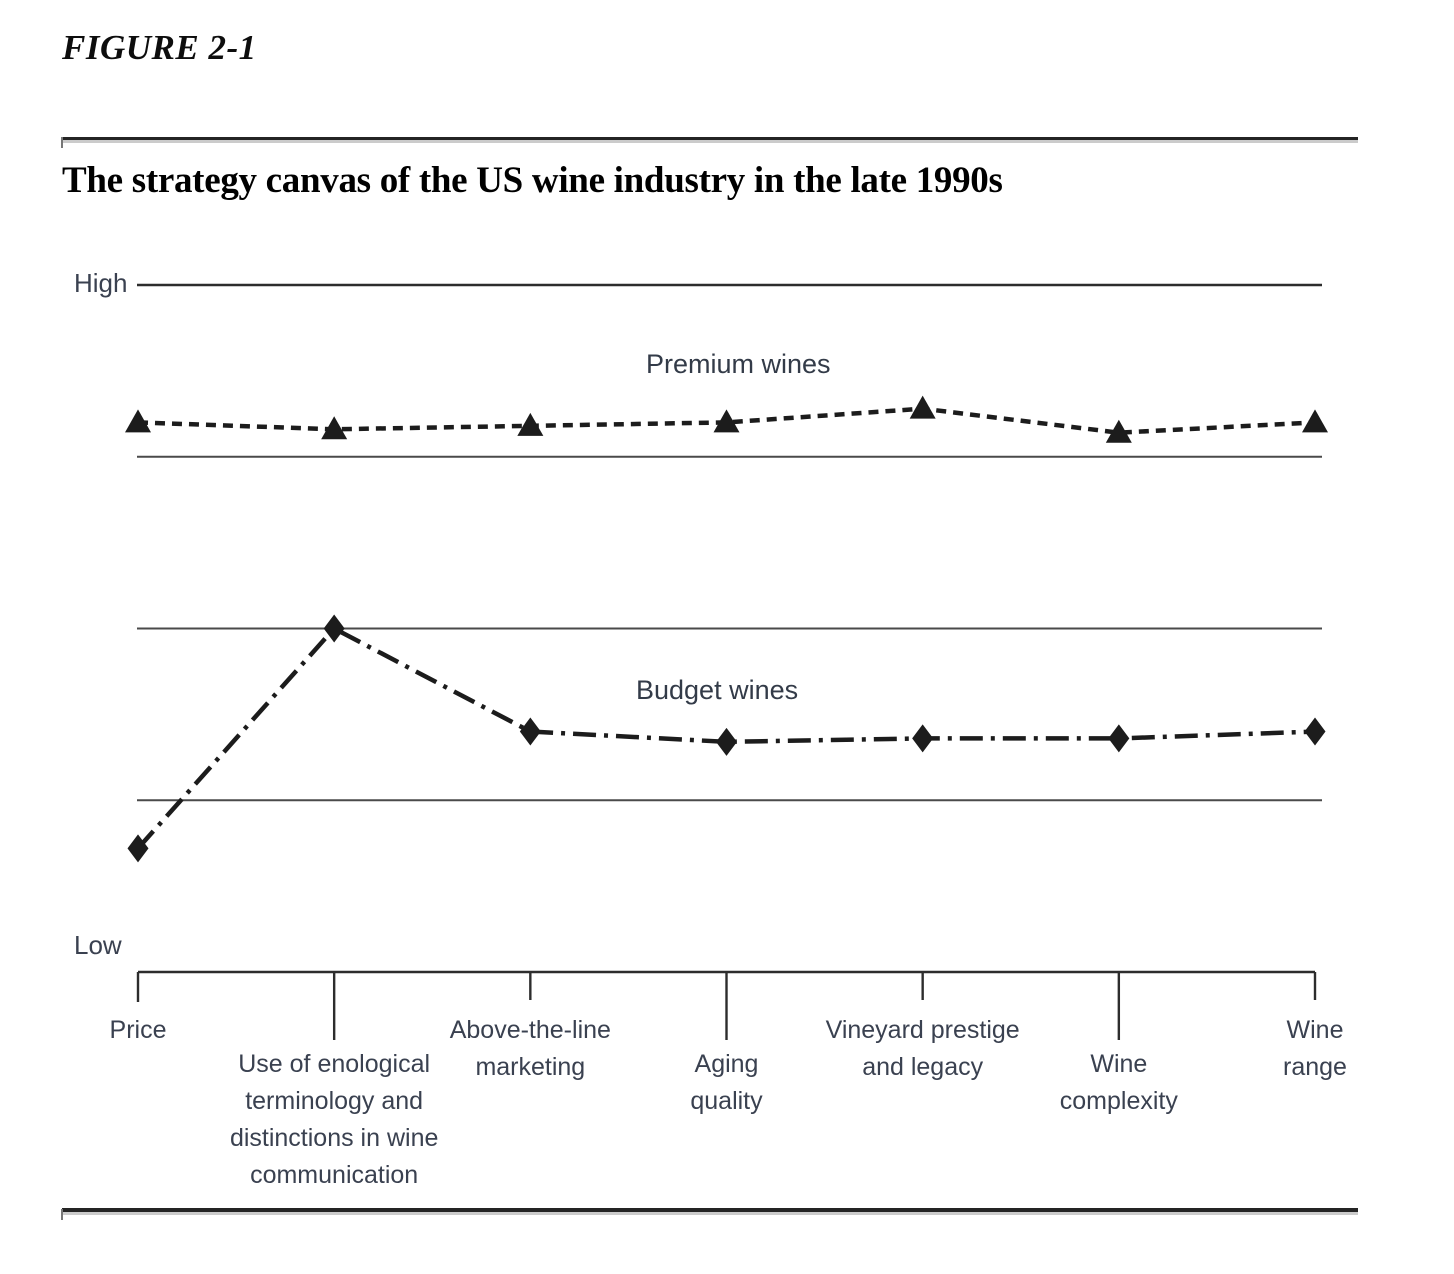 This screenshot has width=1454, height=1274. Describe the element at coordinates (1315, 1048) in the screenshot. I see `x-axis-label-wine-range: Wine range` at that location.